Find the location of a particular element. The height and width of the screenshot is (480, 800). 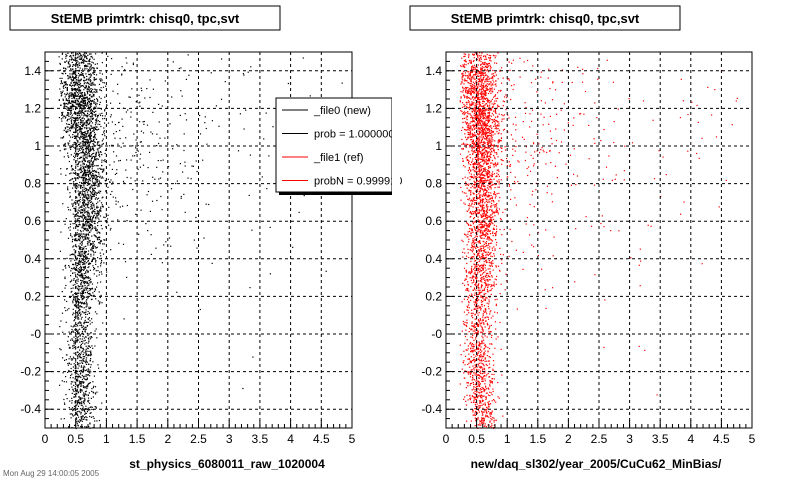

x-axis: 0 0.5 1 1.5 2 2.5 3 3.5 4 4.5 5 is located at coordinates (199, 433).